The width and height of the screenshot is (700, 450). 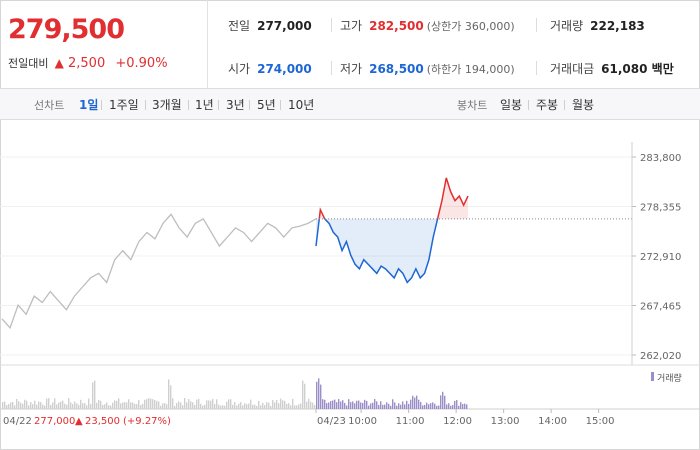 What do you see at coordinates (124, 105) in the screenshot?
I see `period-1w: 1주일` at bounding box center [124, 105].